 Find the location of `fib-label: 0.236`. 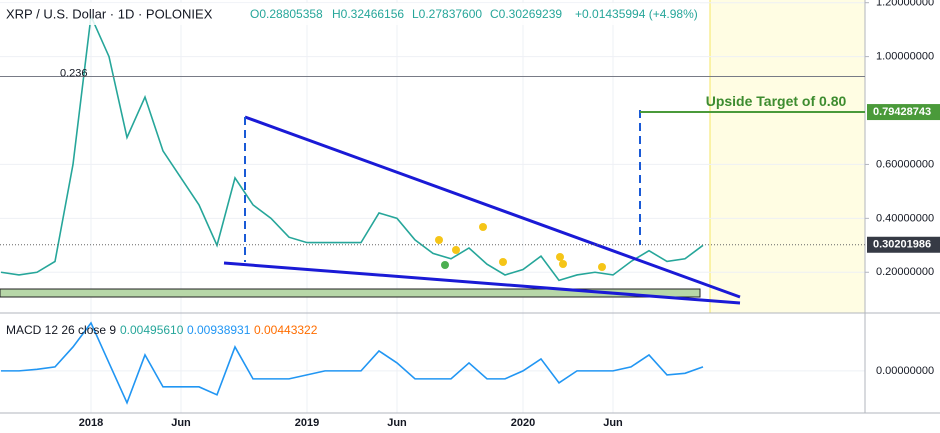

fib-label: 0.236 is located at coordinates (74, 73).